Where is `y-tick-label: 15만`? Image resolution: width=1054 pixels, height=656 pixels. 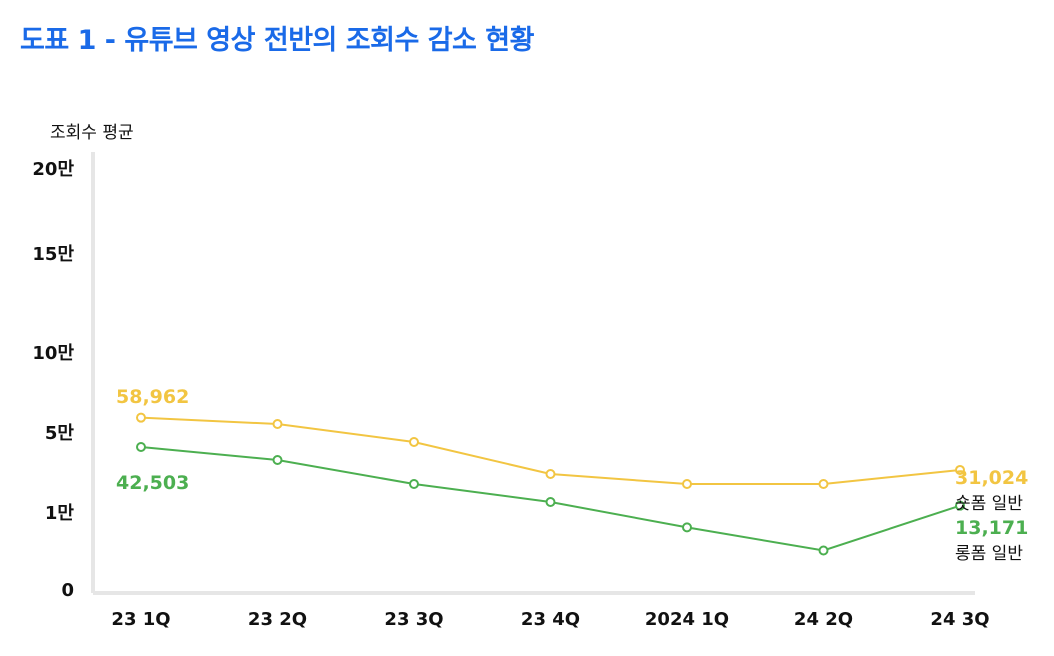 y-tick-label: 15만 is located at coordinates (53, 254).